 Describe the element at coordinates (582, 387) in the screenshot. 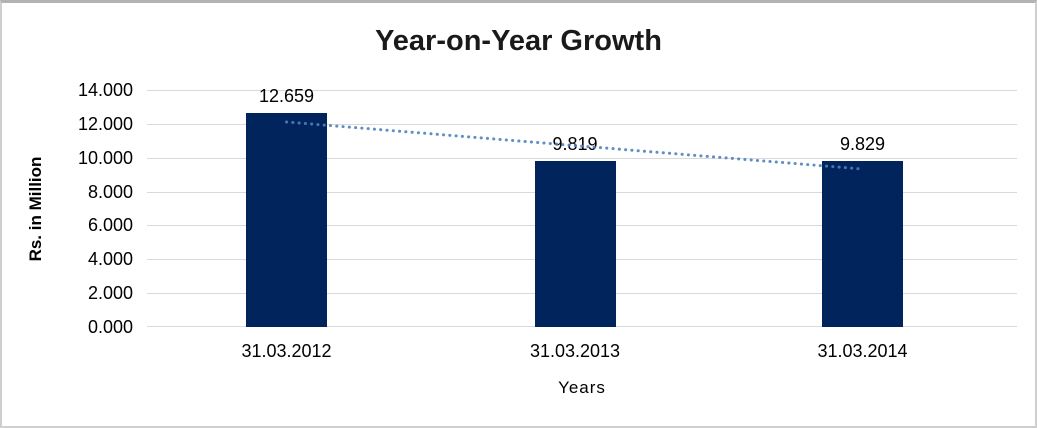

I see `x-axis-title: Years` at that location.